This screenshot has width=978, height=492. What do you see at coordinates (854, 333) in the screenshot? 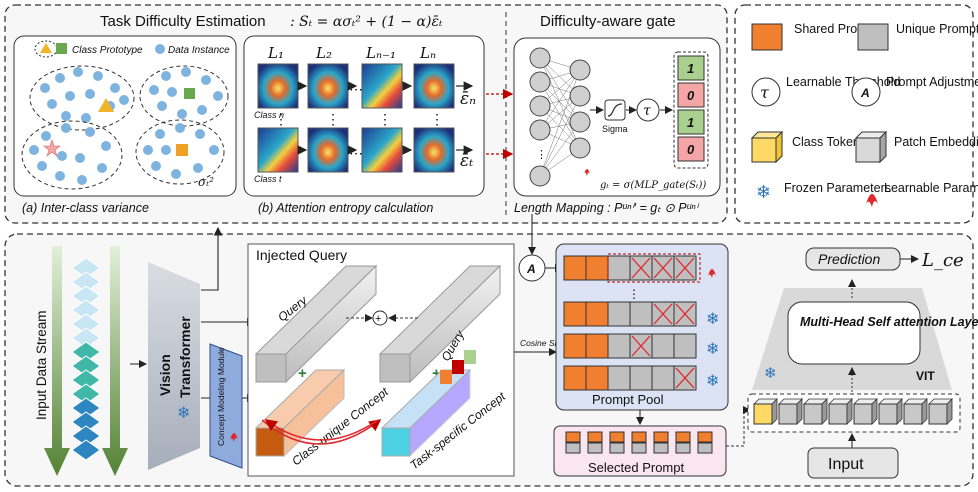
I see `mhsa-block` at bounding box center [854, 333].